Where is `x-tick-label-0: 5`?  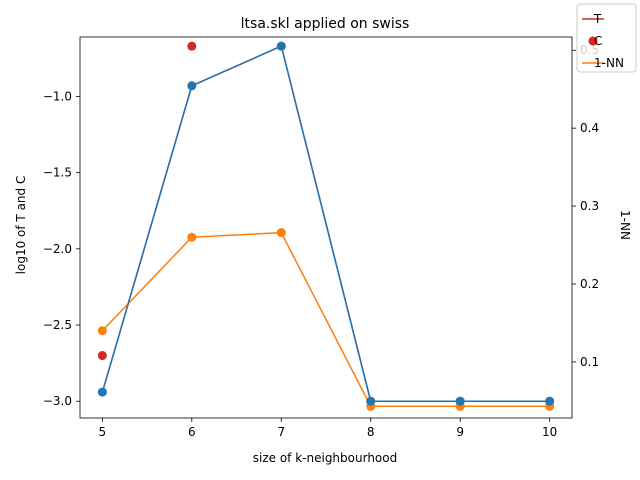
x-tick-label-0: 5 is located at coordinates (103, 432).